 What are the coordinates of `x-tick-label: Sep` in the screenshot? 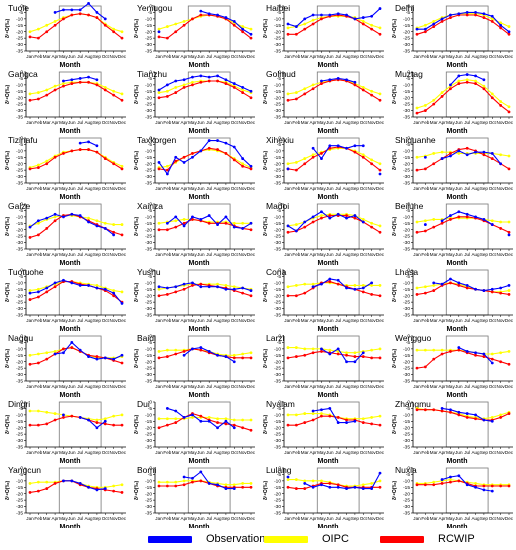 It's located at (226, 518).